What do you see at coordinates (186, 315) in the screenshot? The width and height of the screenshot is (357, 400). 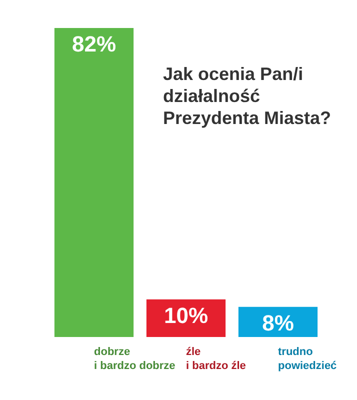 I see `data-label: 10%` at bounding box center [186, 315].